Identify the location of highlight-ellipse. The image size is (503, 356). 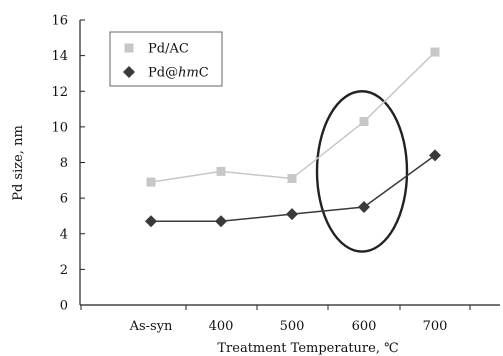
(362, 171).